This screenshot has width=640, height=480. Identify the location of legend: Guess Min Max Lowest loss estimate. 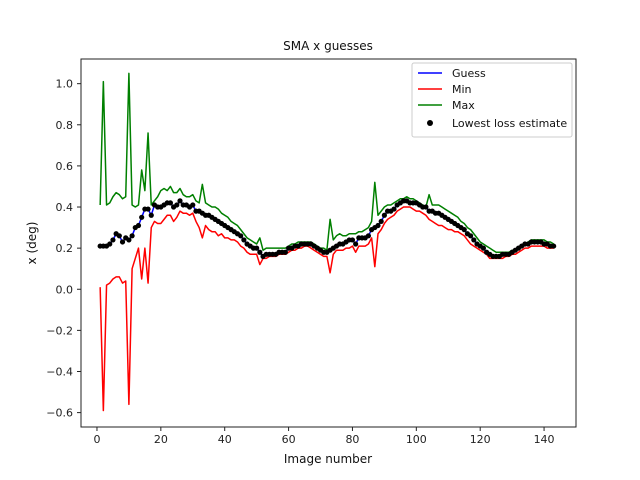
(492, 100).